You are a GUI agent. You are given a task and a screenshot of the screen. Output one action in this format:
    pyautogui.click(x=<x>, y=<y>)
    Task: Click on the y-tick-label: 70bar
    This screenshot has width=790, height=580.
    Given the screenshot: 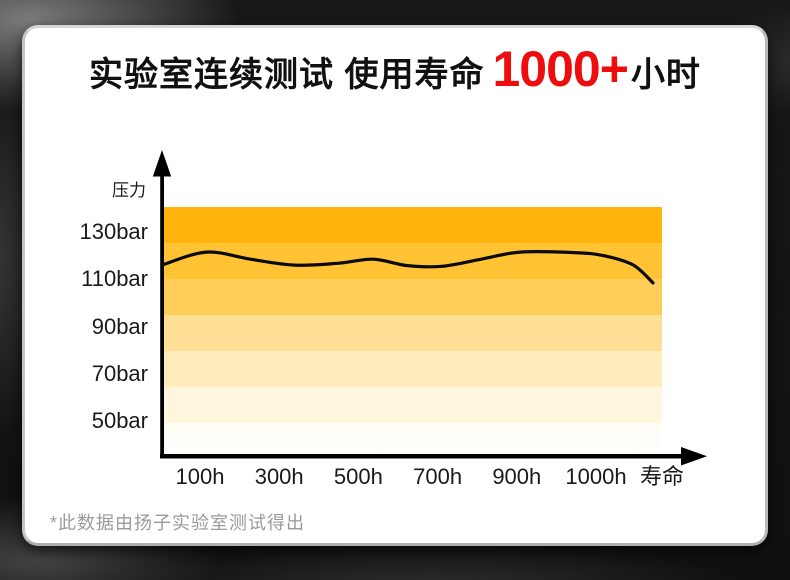 What is the action you would take?
    pyautogui.click(x=119, y=373)
    